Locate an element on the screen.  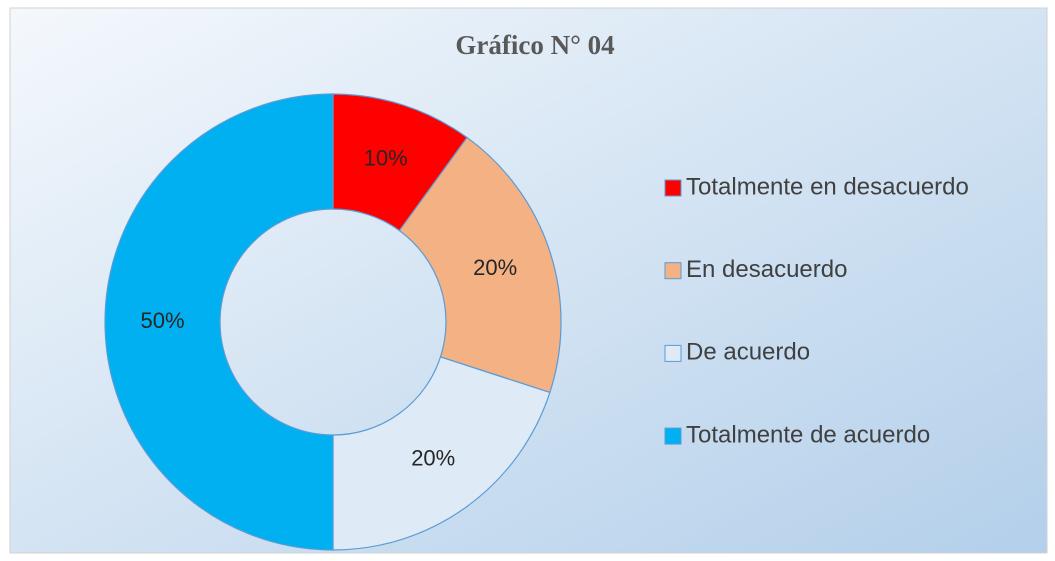
legend-label: Totalmente de acuerdo is located at coordinates (808, 434).